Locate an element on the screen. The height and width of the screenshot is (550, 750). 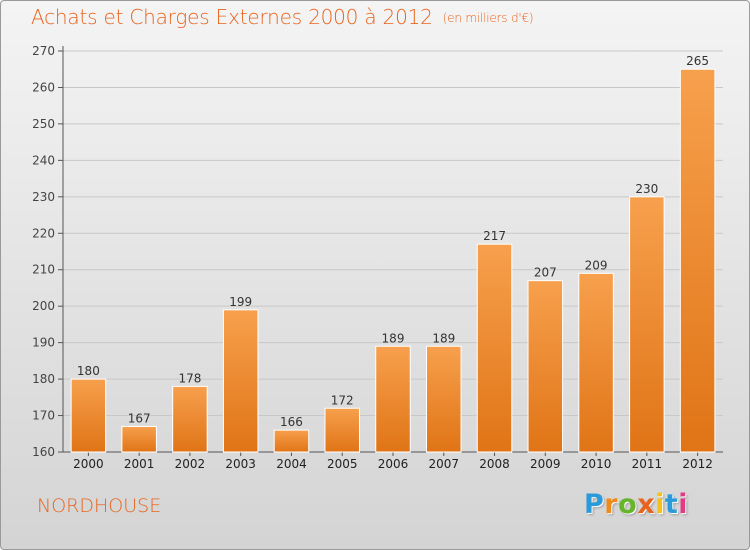
chart-title-text: Achats et Charges Externes 2000 à 2012 is located at coordinates (232, 17).